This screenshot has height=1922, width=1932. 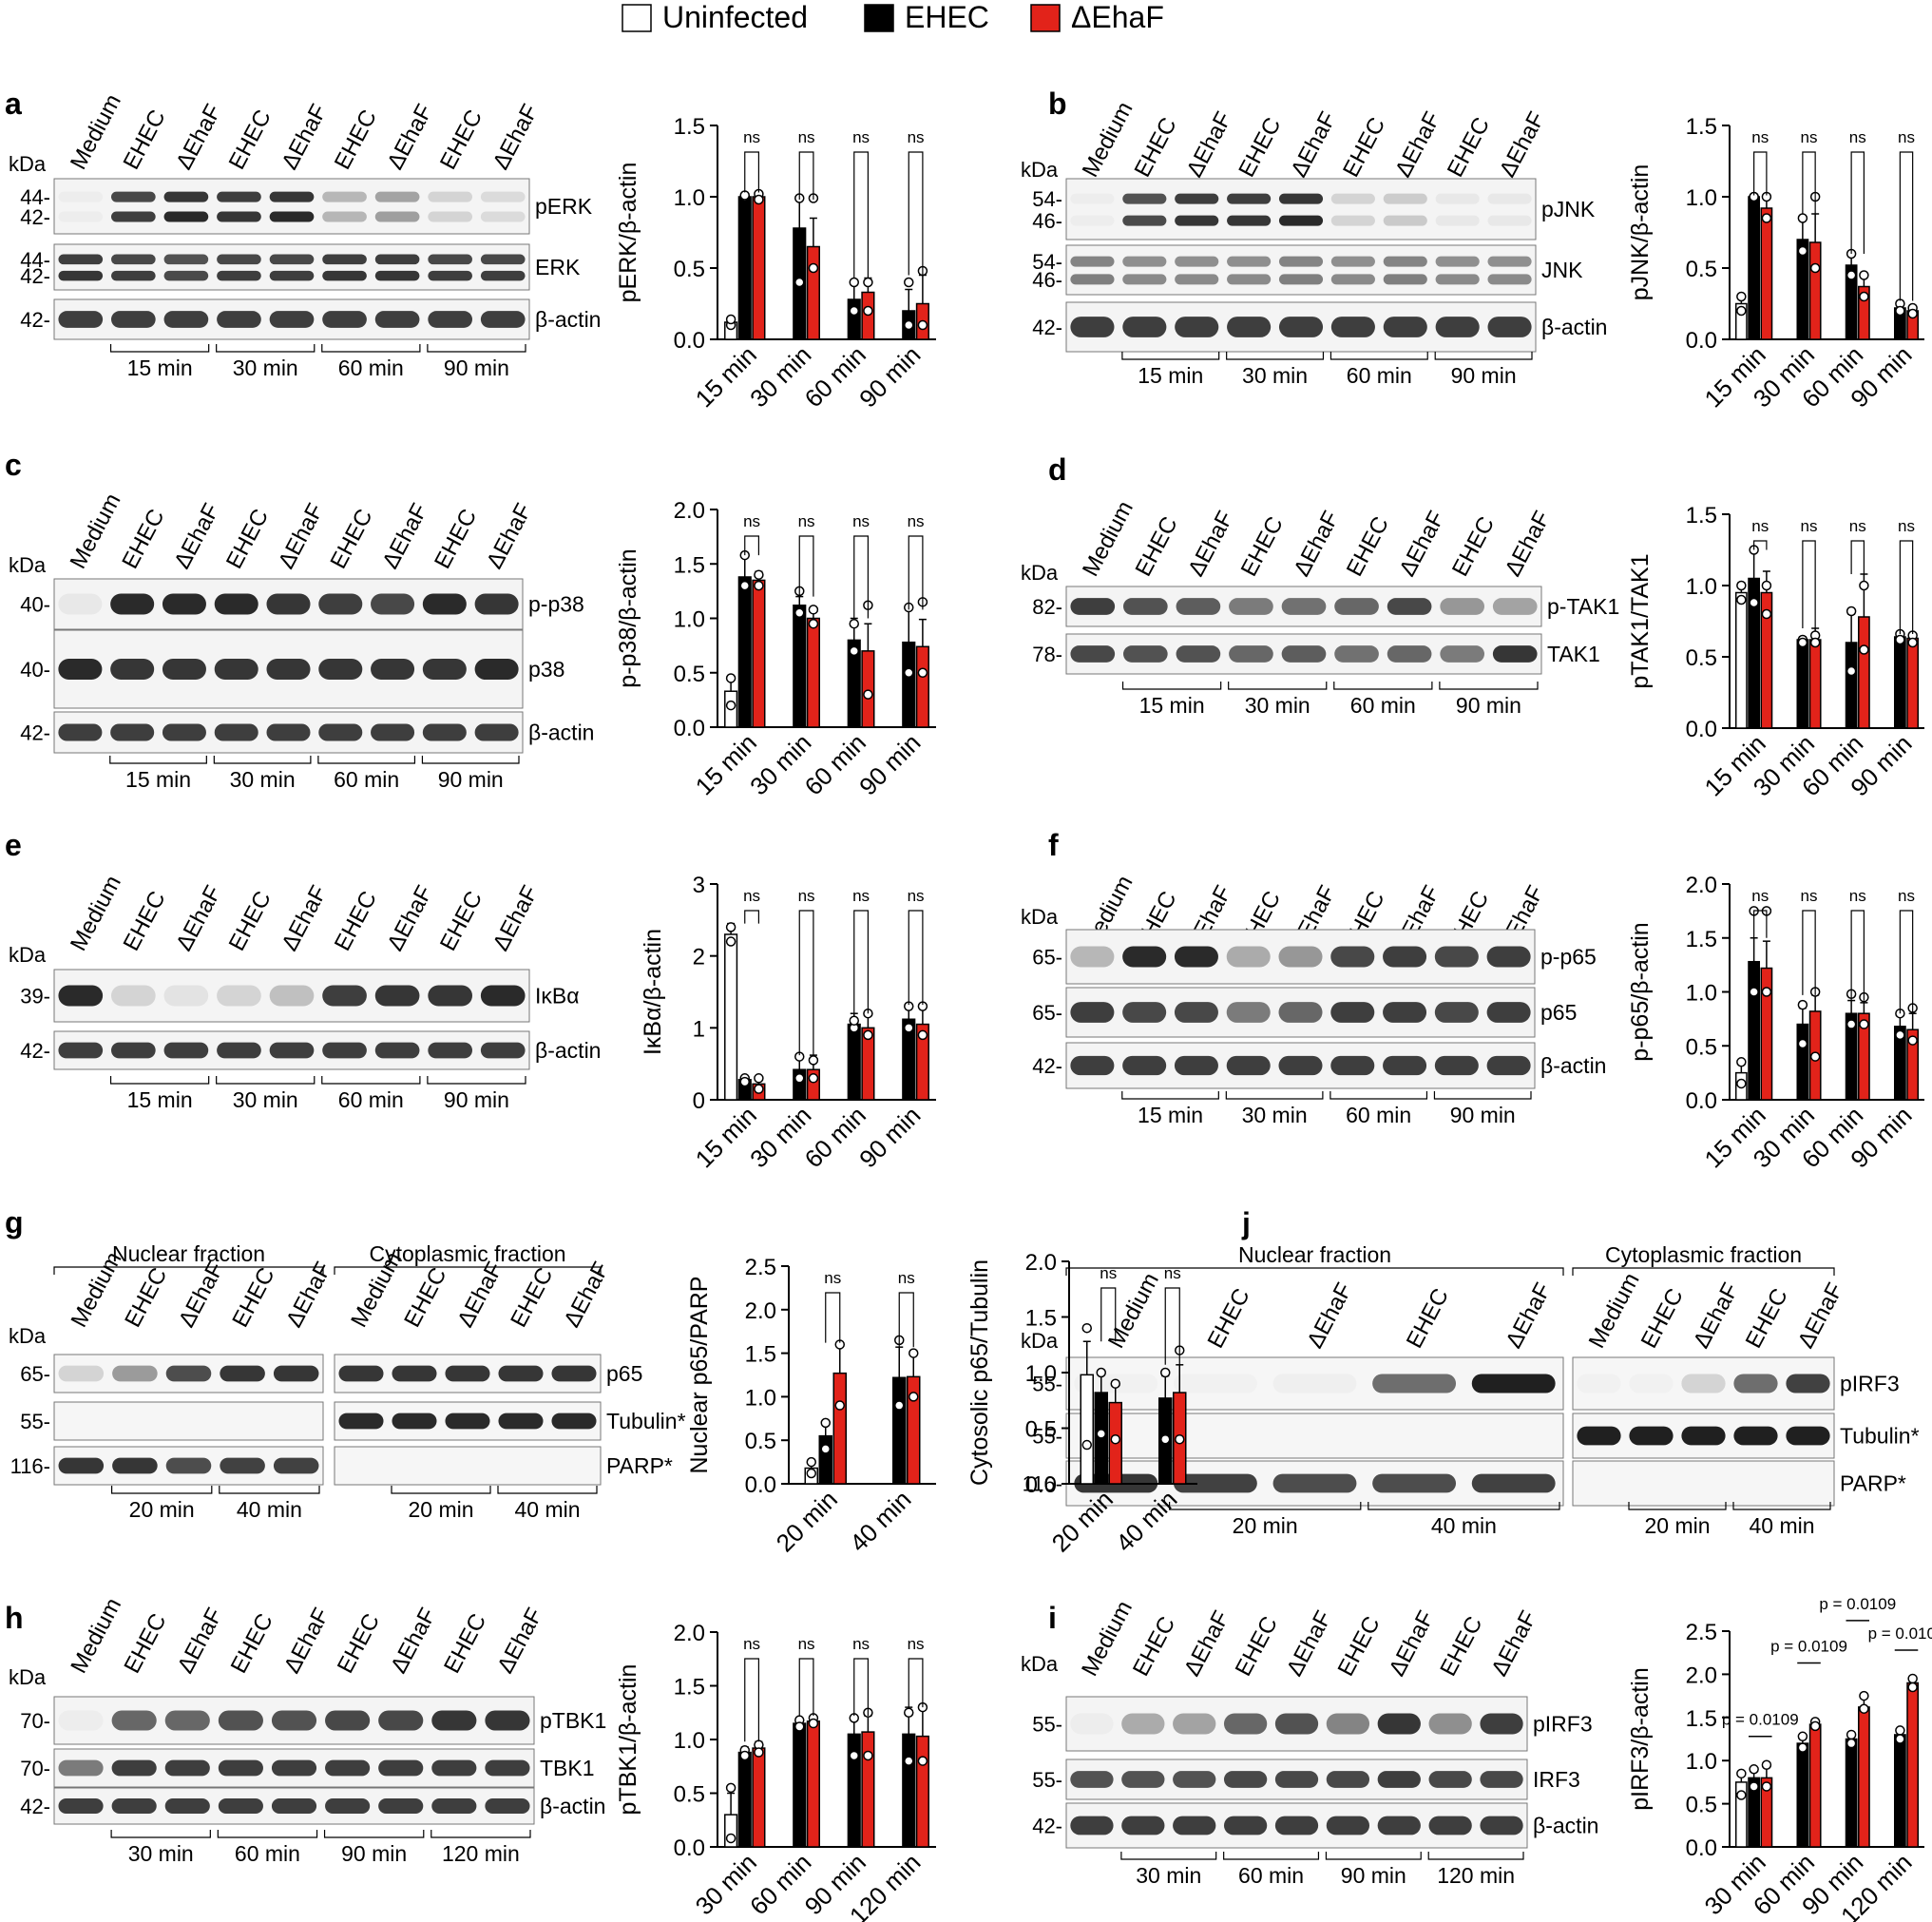 What do you see at coordinates (1042, 1484) in the screenshot?
I see `kda-marker: 116-` at bounding box center [1042, 1484].